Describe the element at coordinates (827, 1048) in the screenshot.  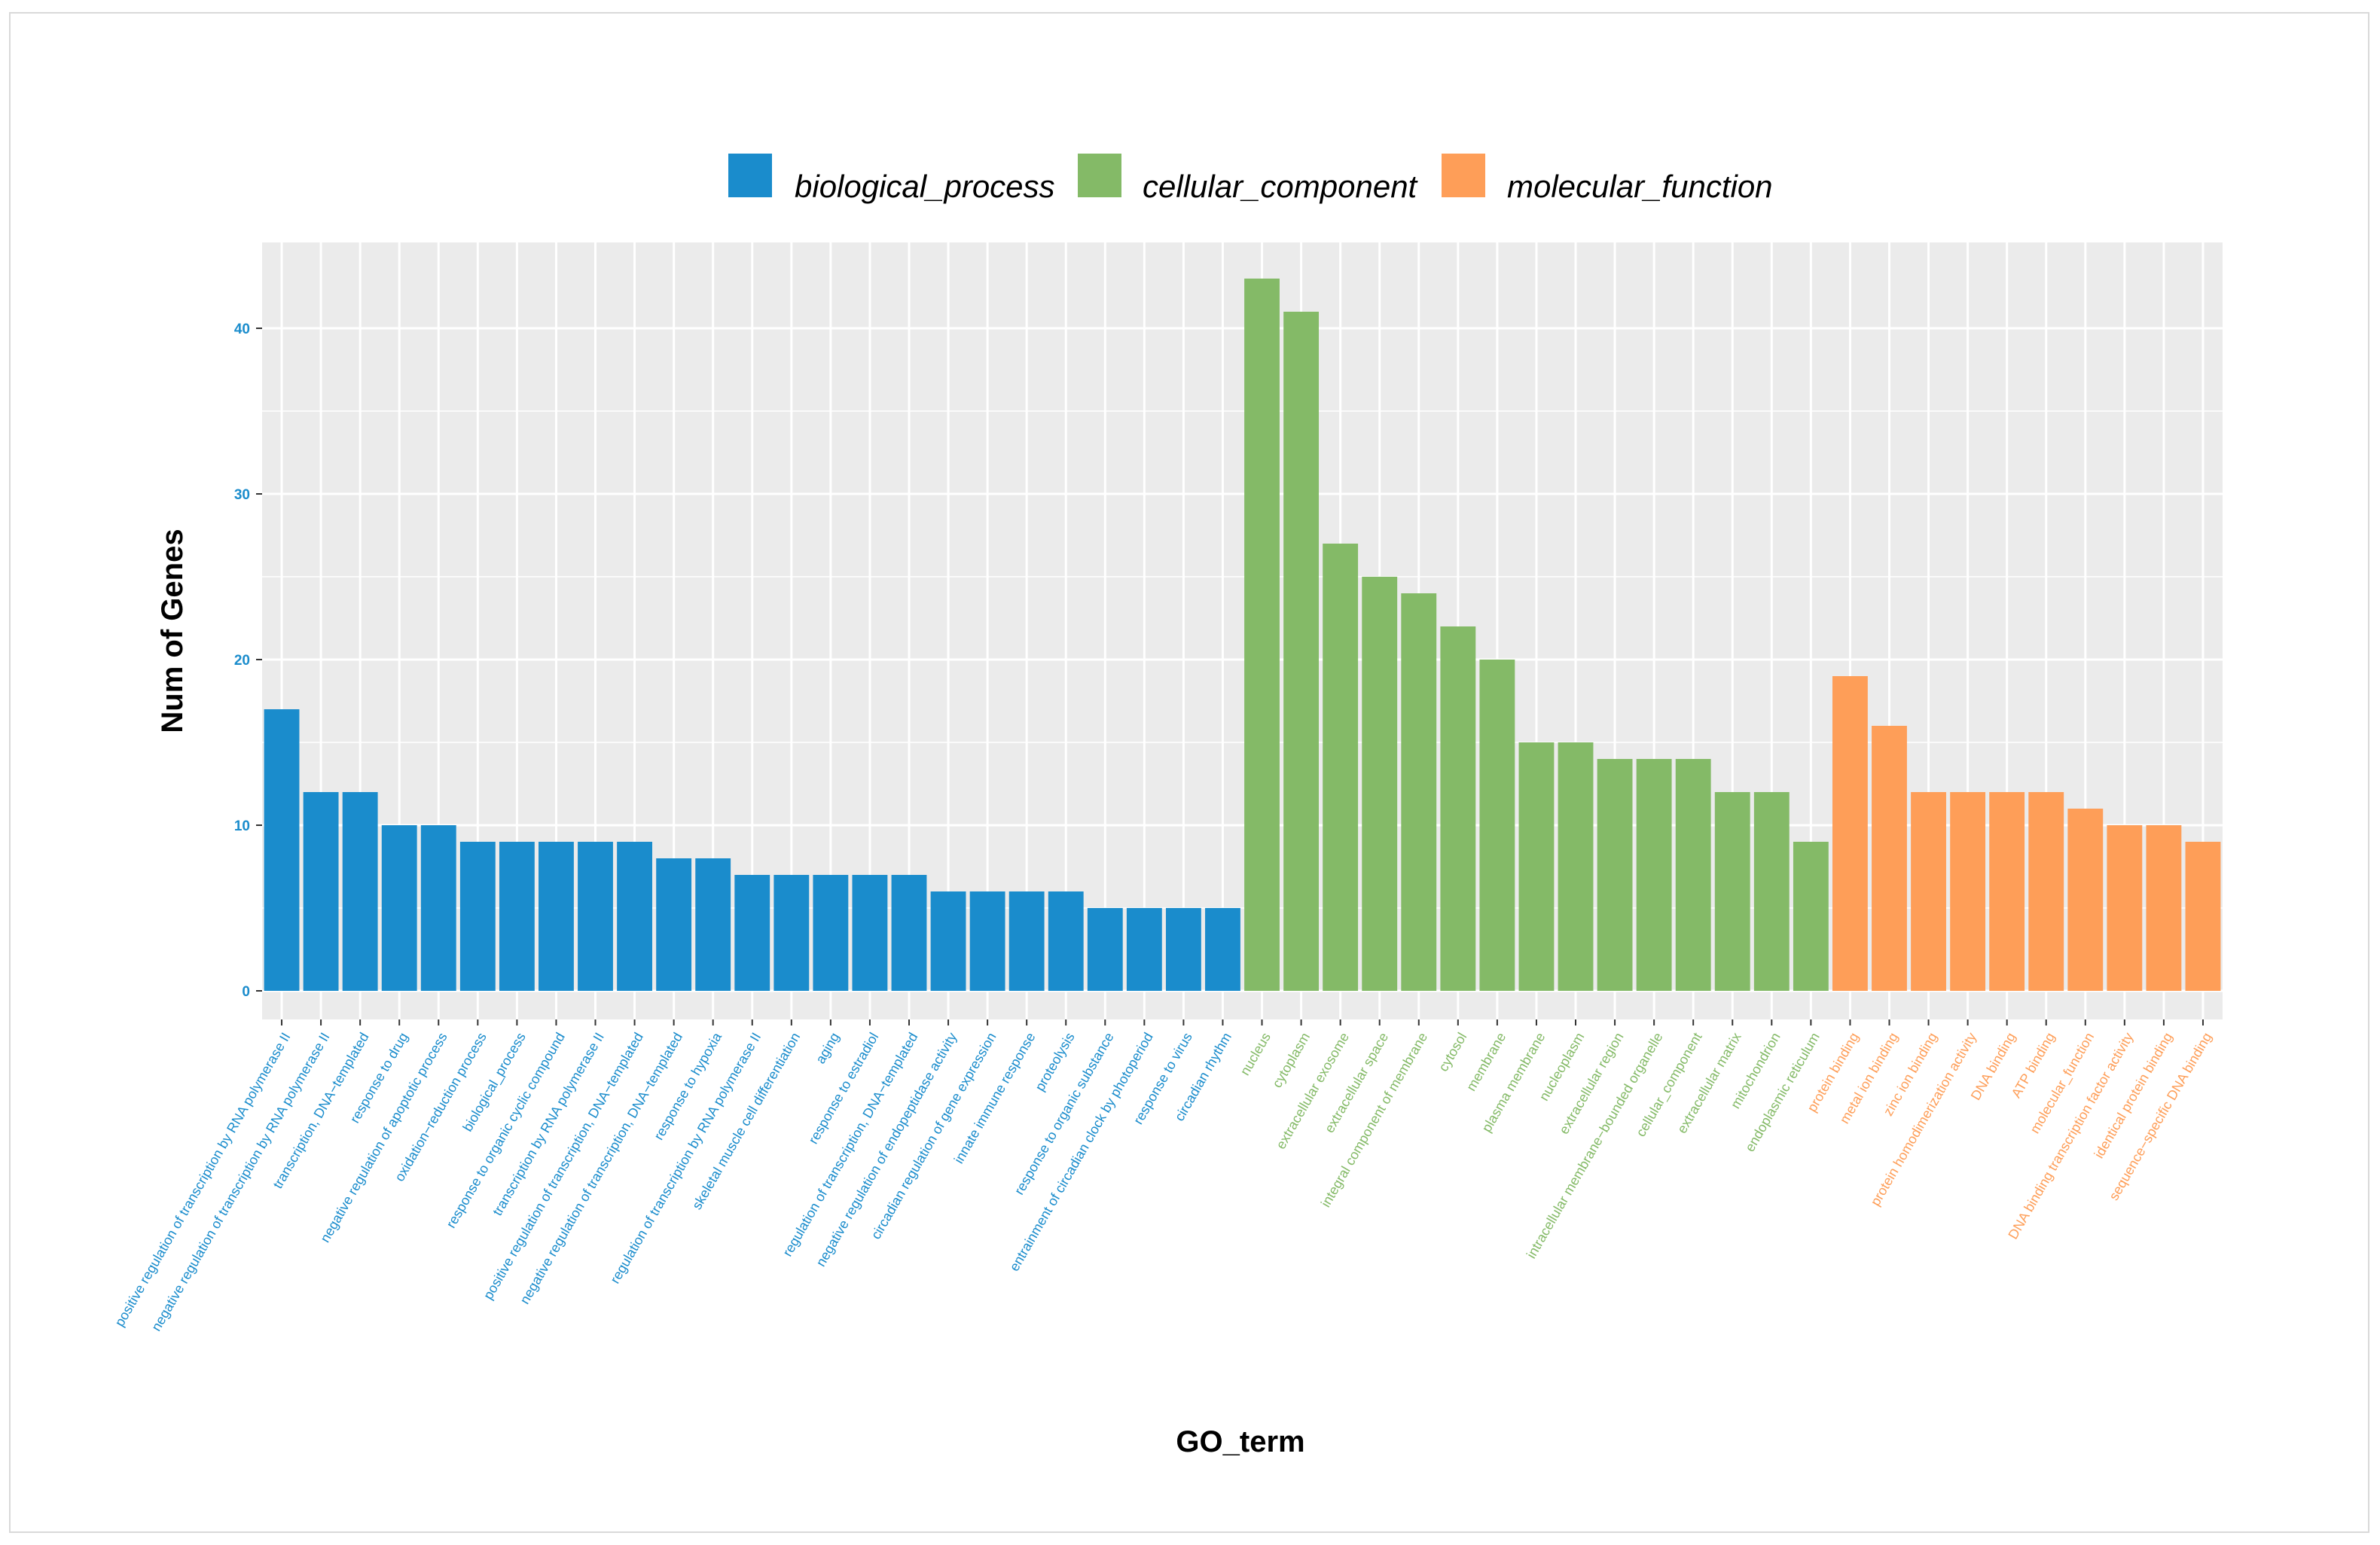
I see `x-tick-label: aging` at that location.